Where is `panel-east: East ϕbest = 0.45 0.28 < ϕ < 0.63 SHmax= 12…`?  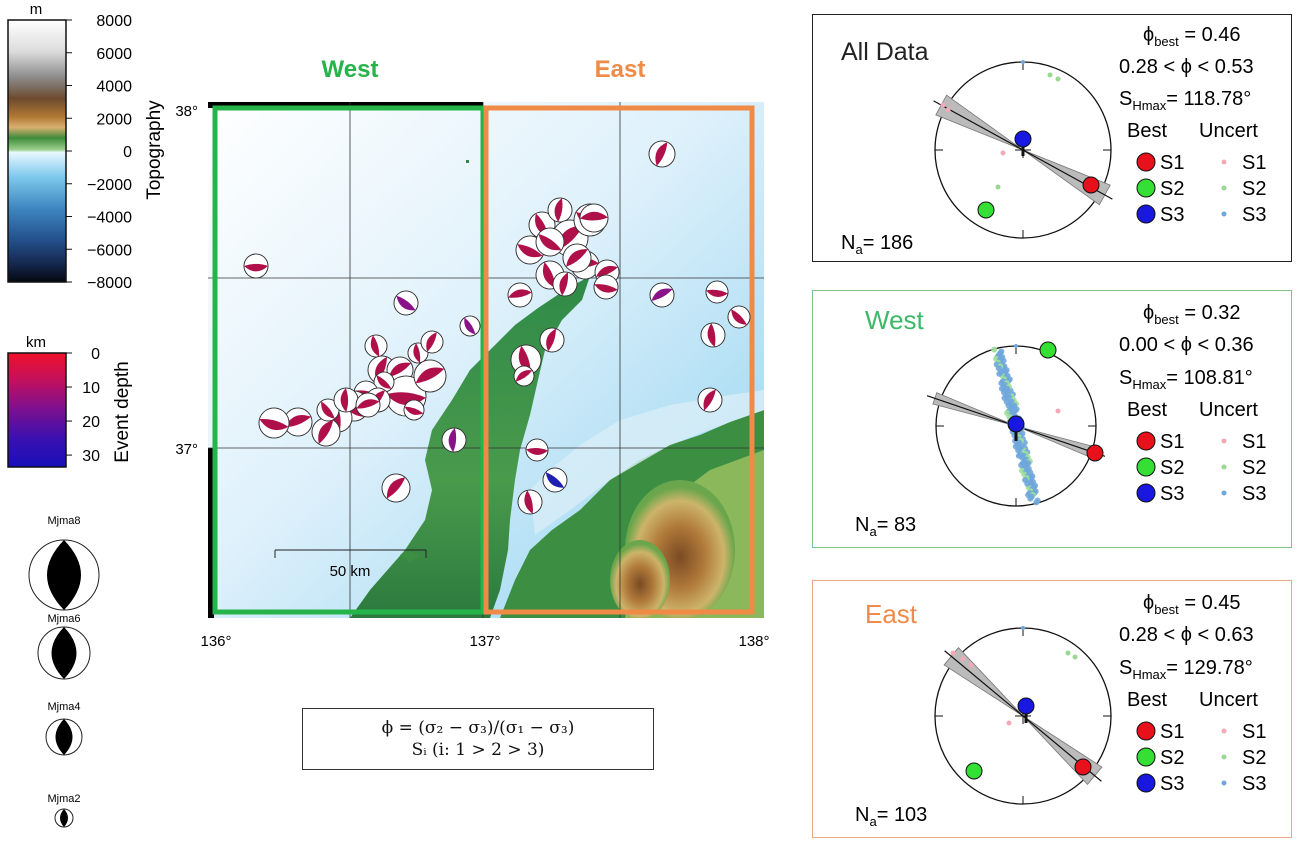
panel-east: East ϕbest = 0.45 0.28 < ϕ < 0.63 SHmax= 12… is located at coordinates (1052, 709).